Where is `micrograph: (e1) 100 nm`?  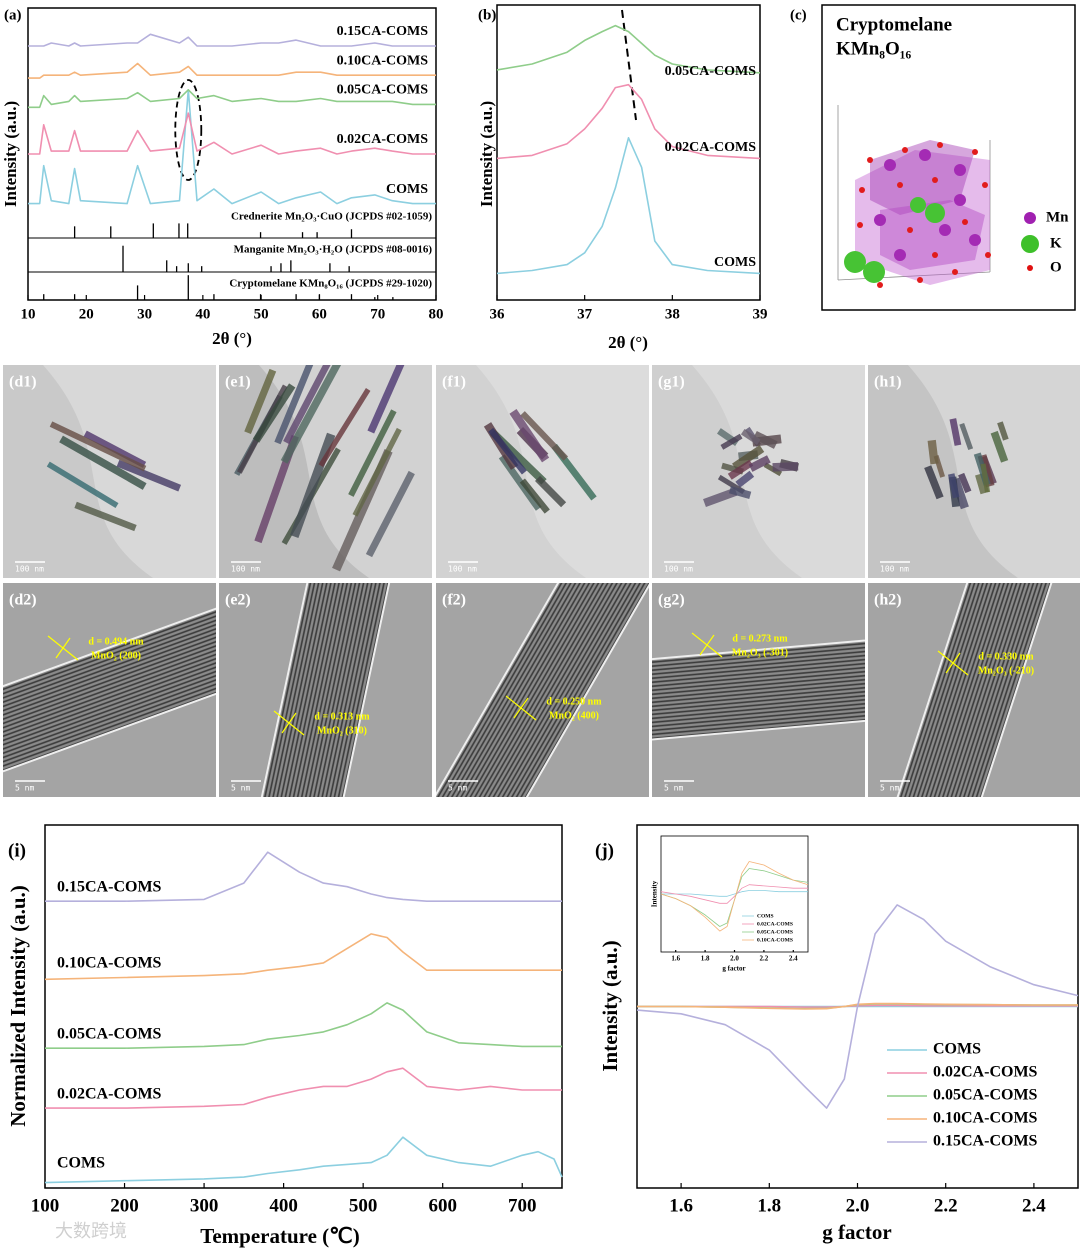 micrograph: (e1) 100 nm is located at coordinates (325, 471).